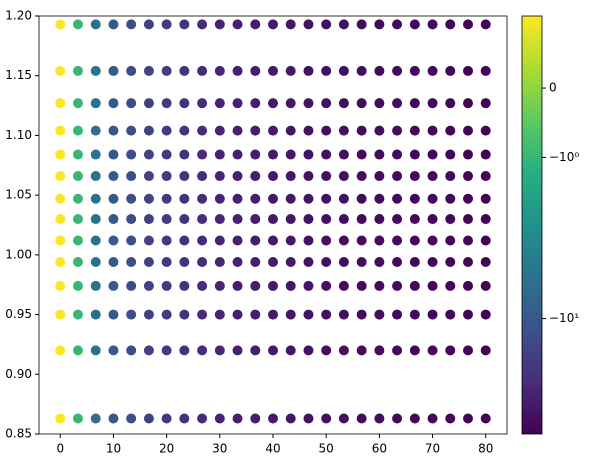  Describe the element at coordinates (564, 318) in the screenshot. I see `colorbar-tick-label: −10¹` at that location.